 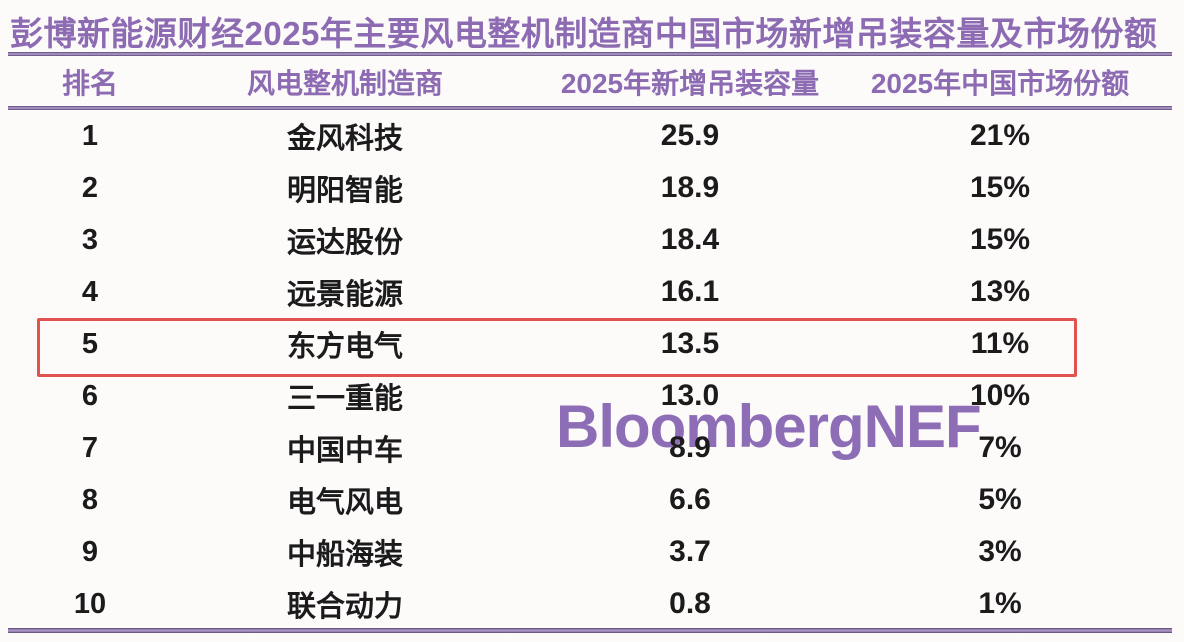 I want to click on divider-under-title, so click(x=590, y=54).